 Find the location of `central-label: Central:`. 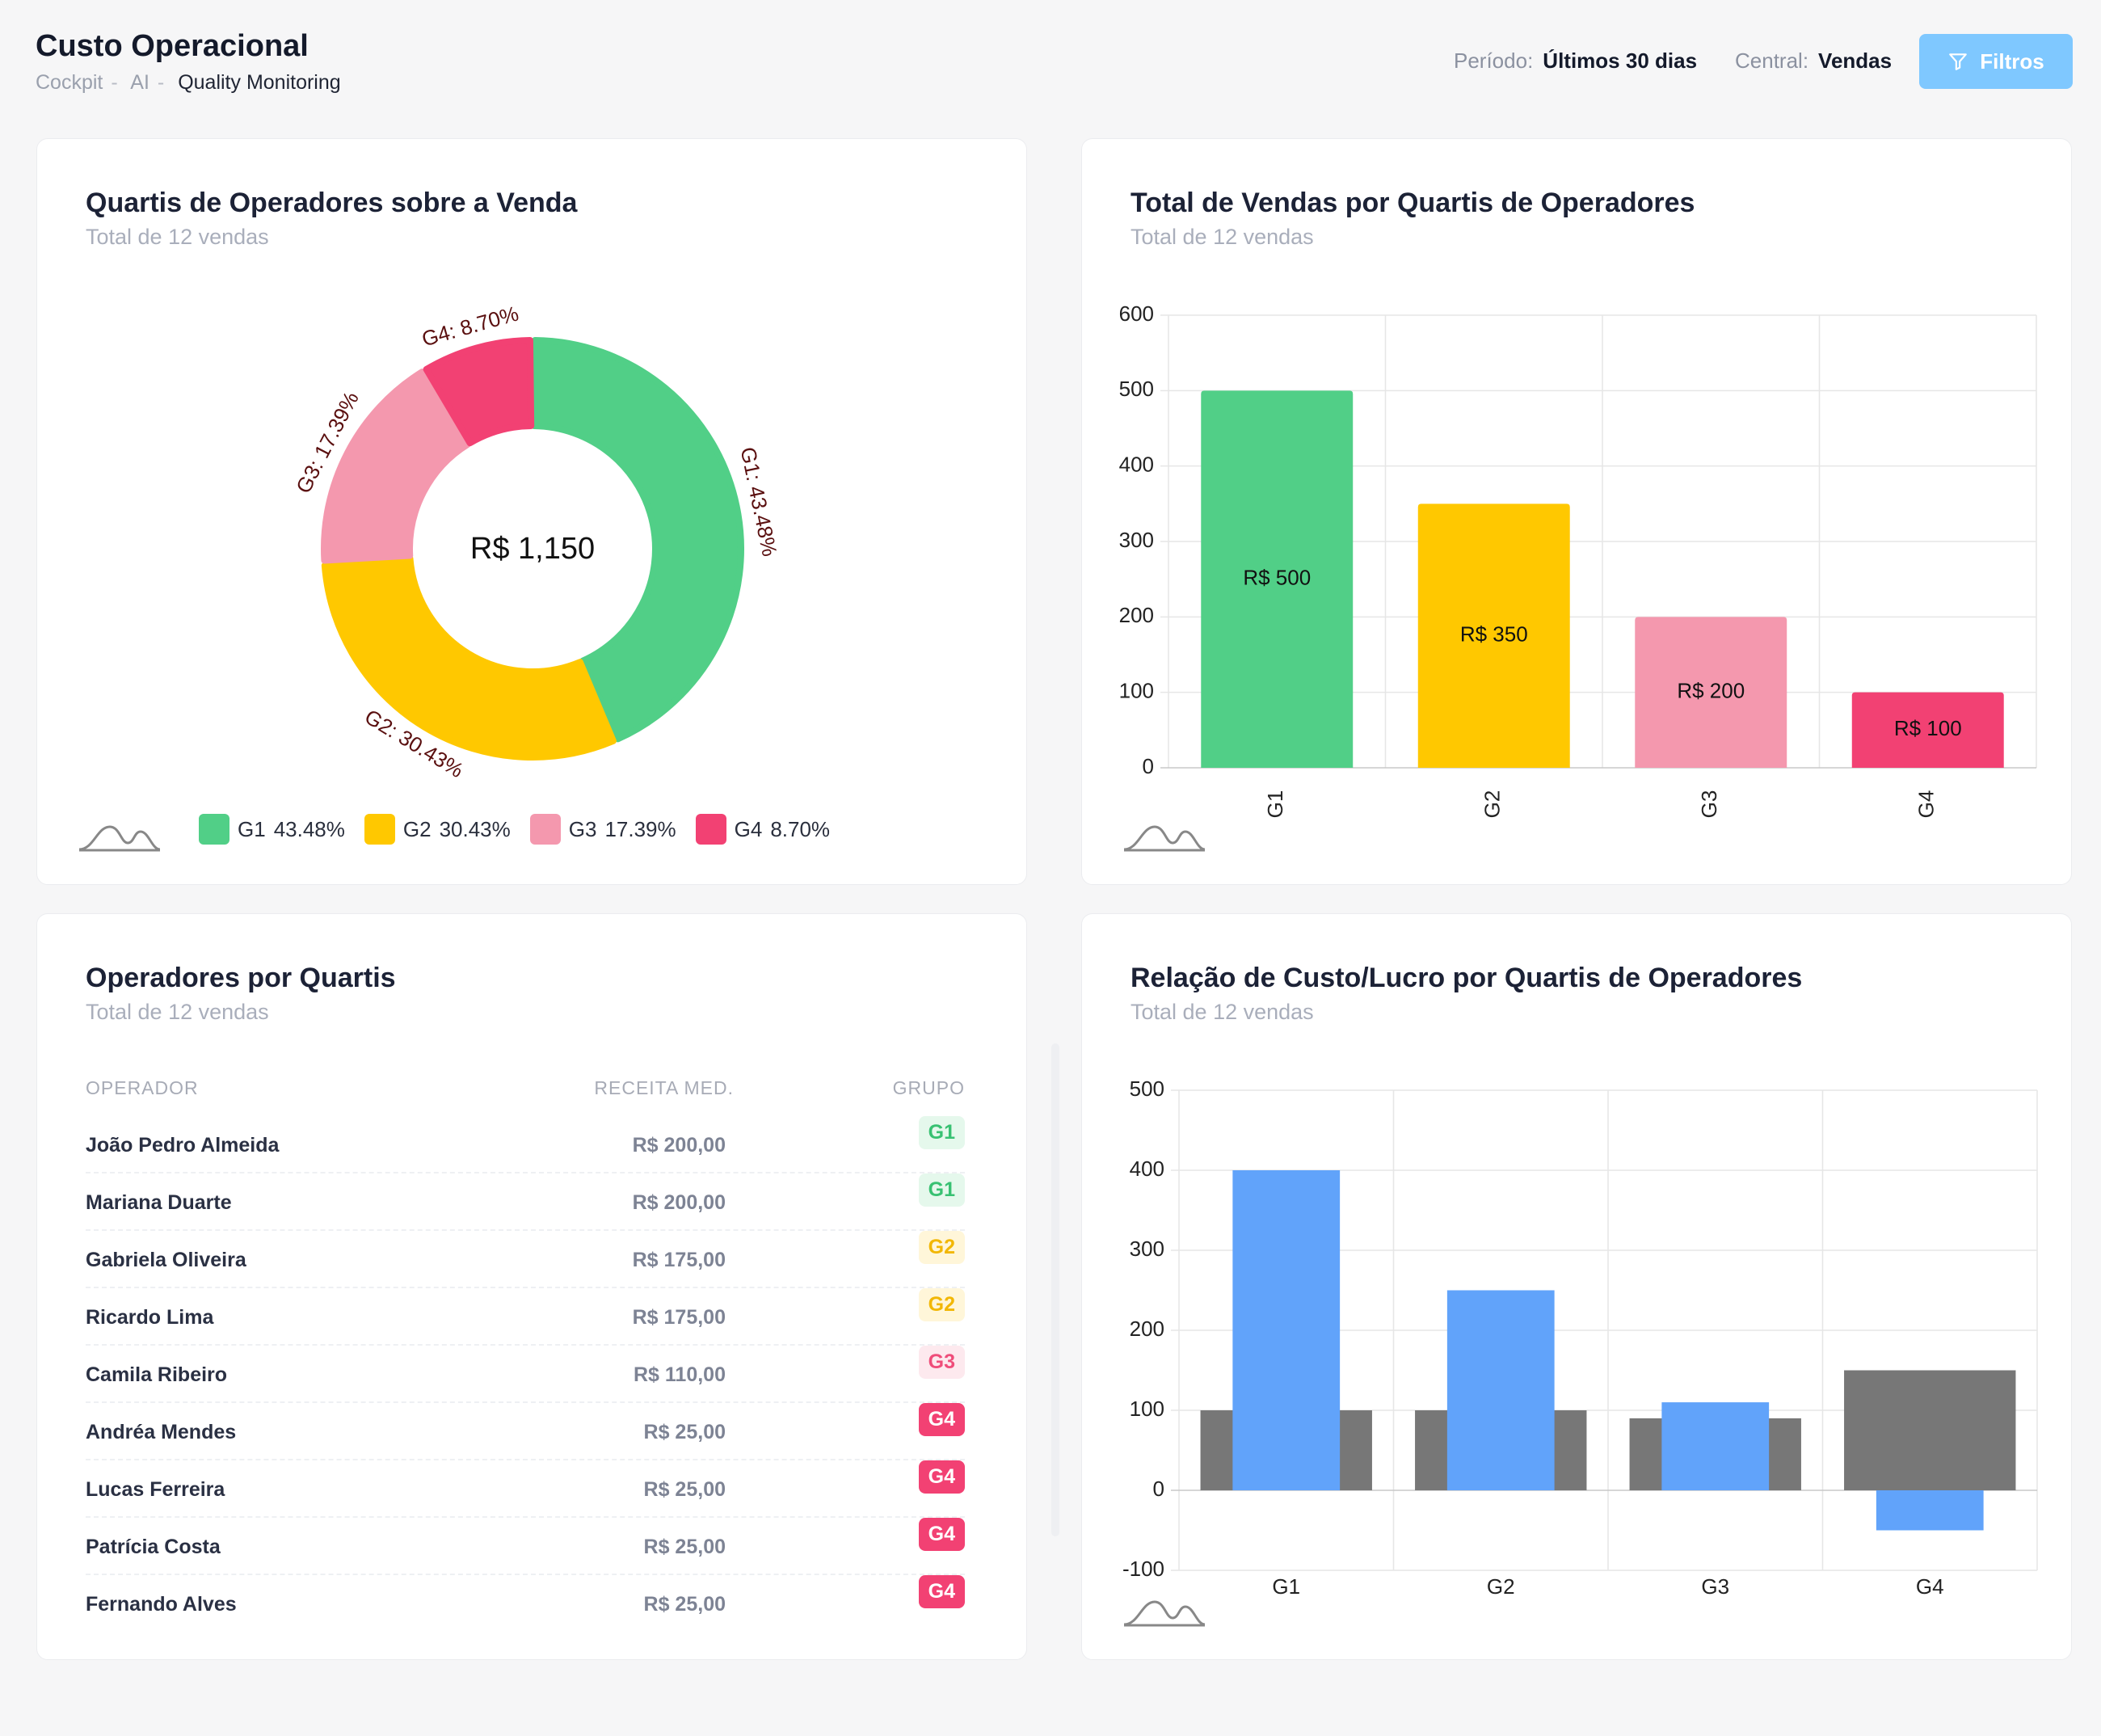

central-label: Central: is located at coordinates (1772, 60).